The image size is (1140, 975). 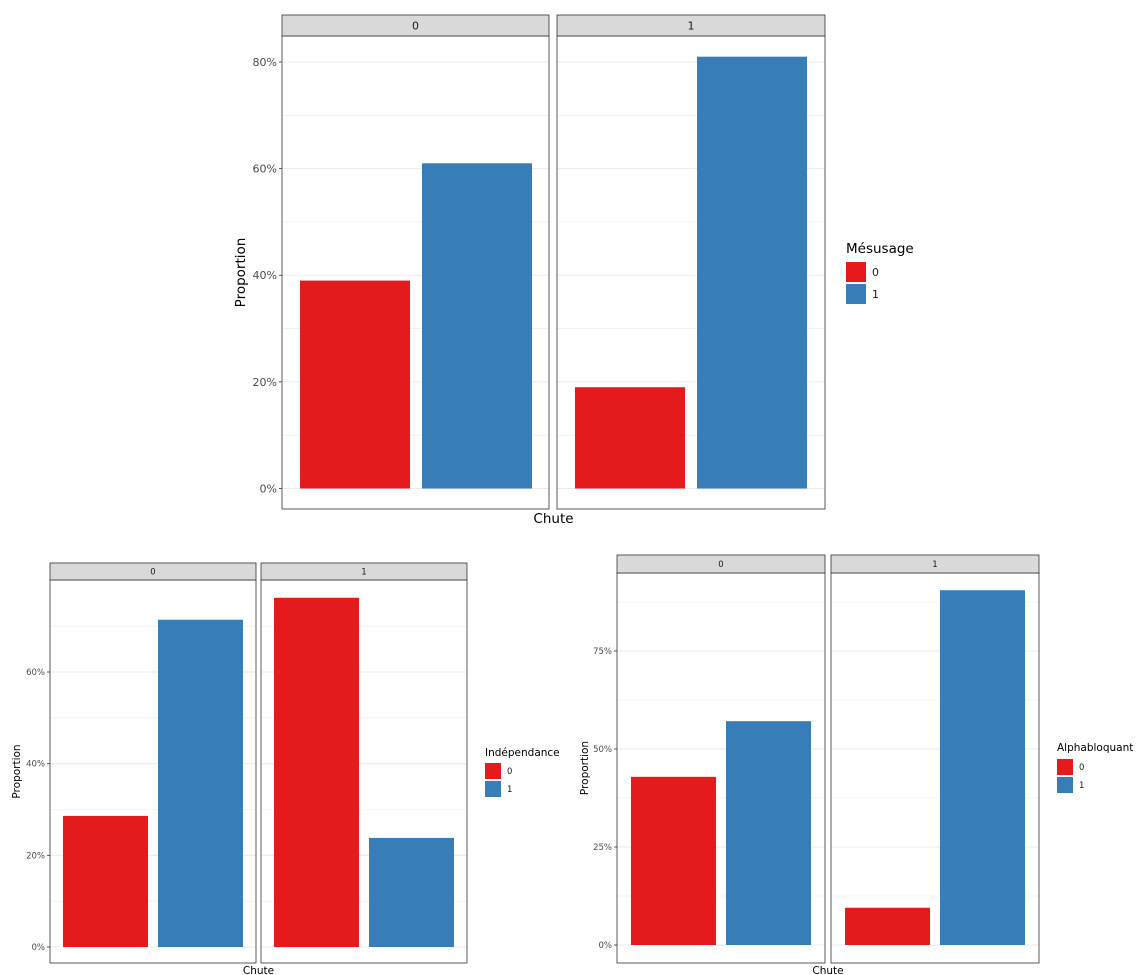 What do you see at coordinates (1095, 767) in the screenshot?
I see `legend: Alphabloquant 0 1` at bounding box center [1095, 767].